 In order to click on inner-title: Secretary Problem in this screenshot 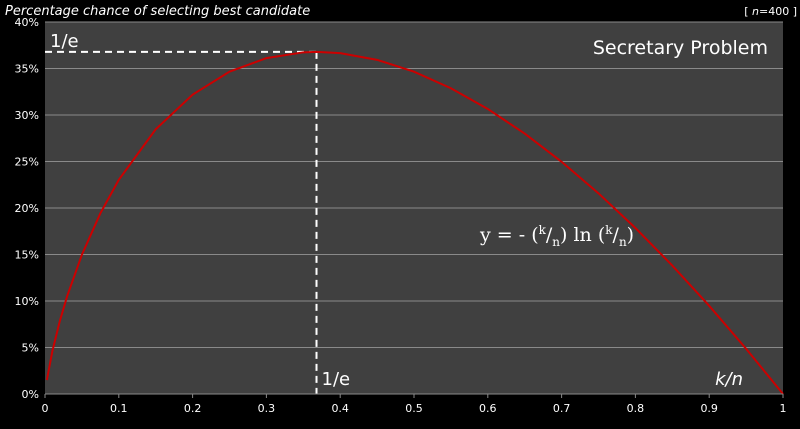, I will do `click(680, 48)`.